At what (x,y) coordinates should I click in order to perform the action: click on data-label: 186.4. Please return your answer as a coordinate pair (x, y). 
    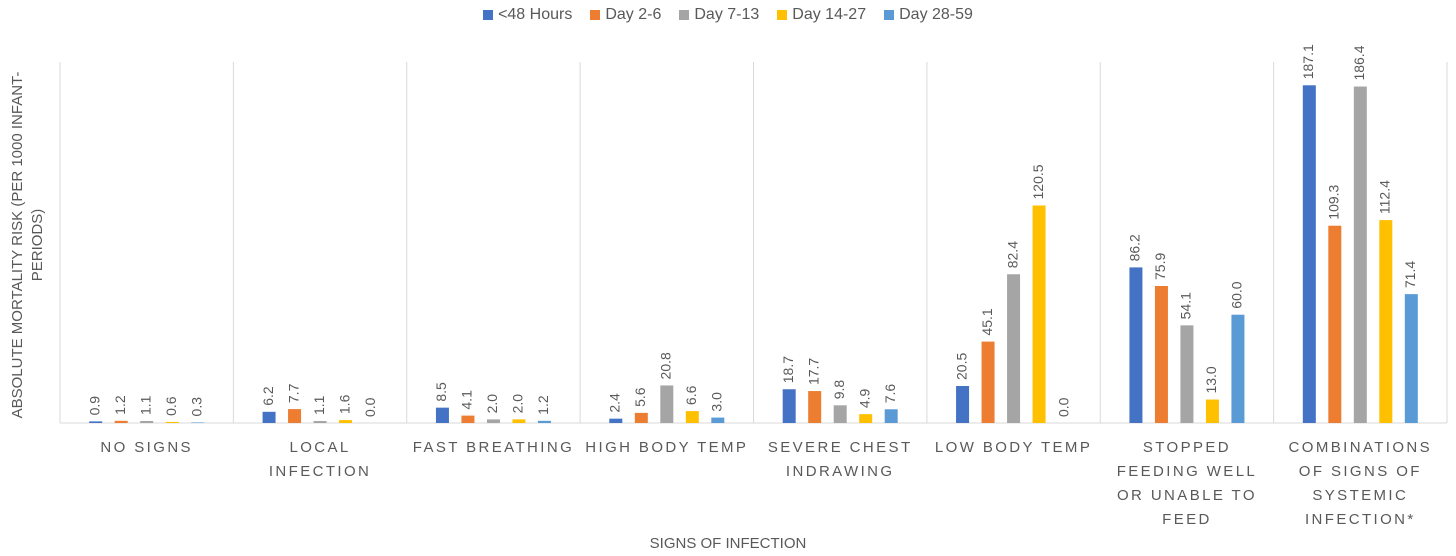
    Looking at the image, I should click on (1359, 62).